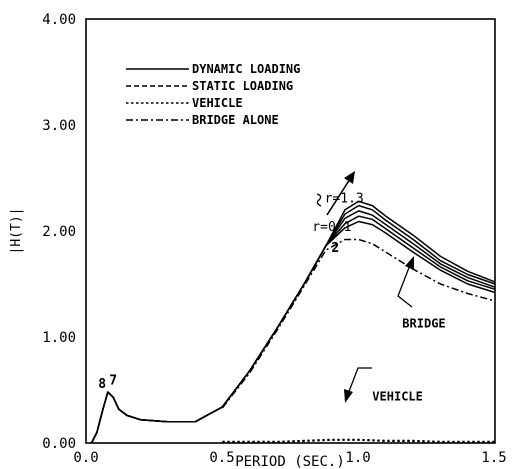  I want to click on x-tick-label: 0.0, so click(85, 458).